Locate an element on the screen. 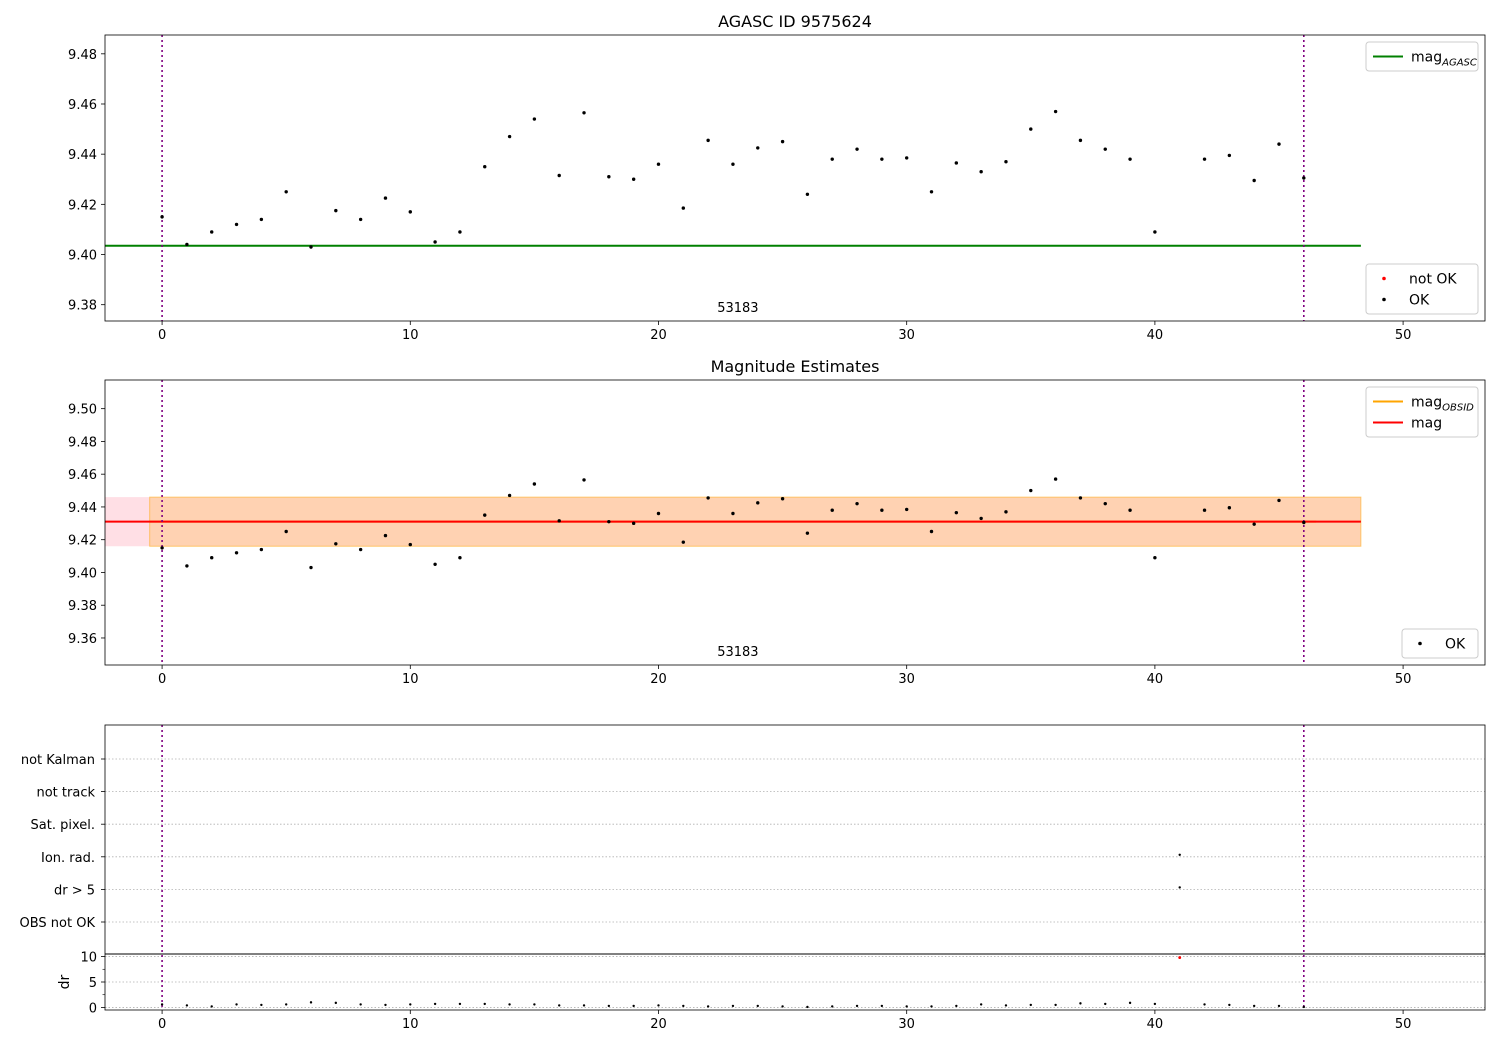 The height and width of the screenshot is (1050, 1500). x-tick-label: 0 is located at coordinates (162, 679).